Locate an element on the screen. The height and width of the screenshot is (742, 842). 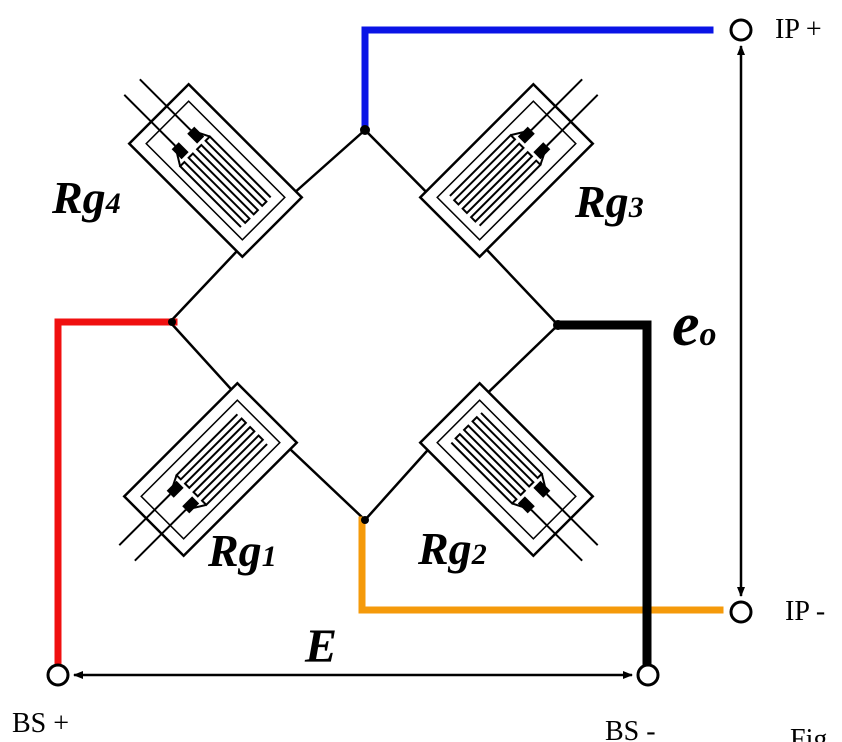
terminal-ip-minus is located at coordinates (741, 612).